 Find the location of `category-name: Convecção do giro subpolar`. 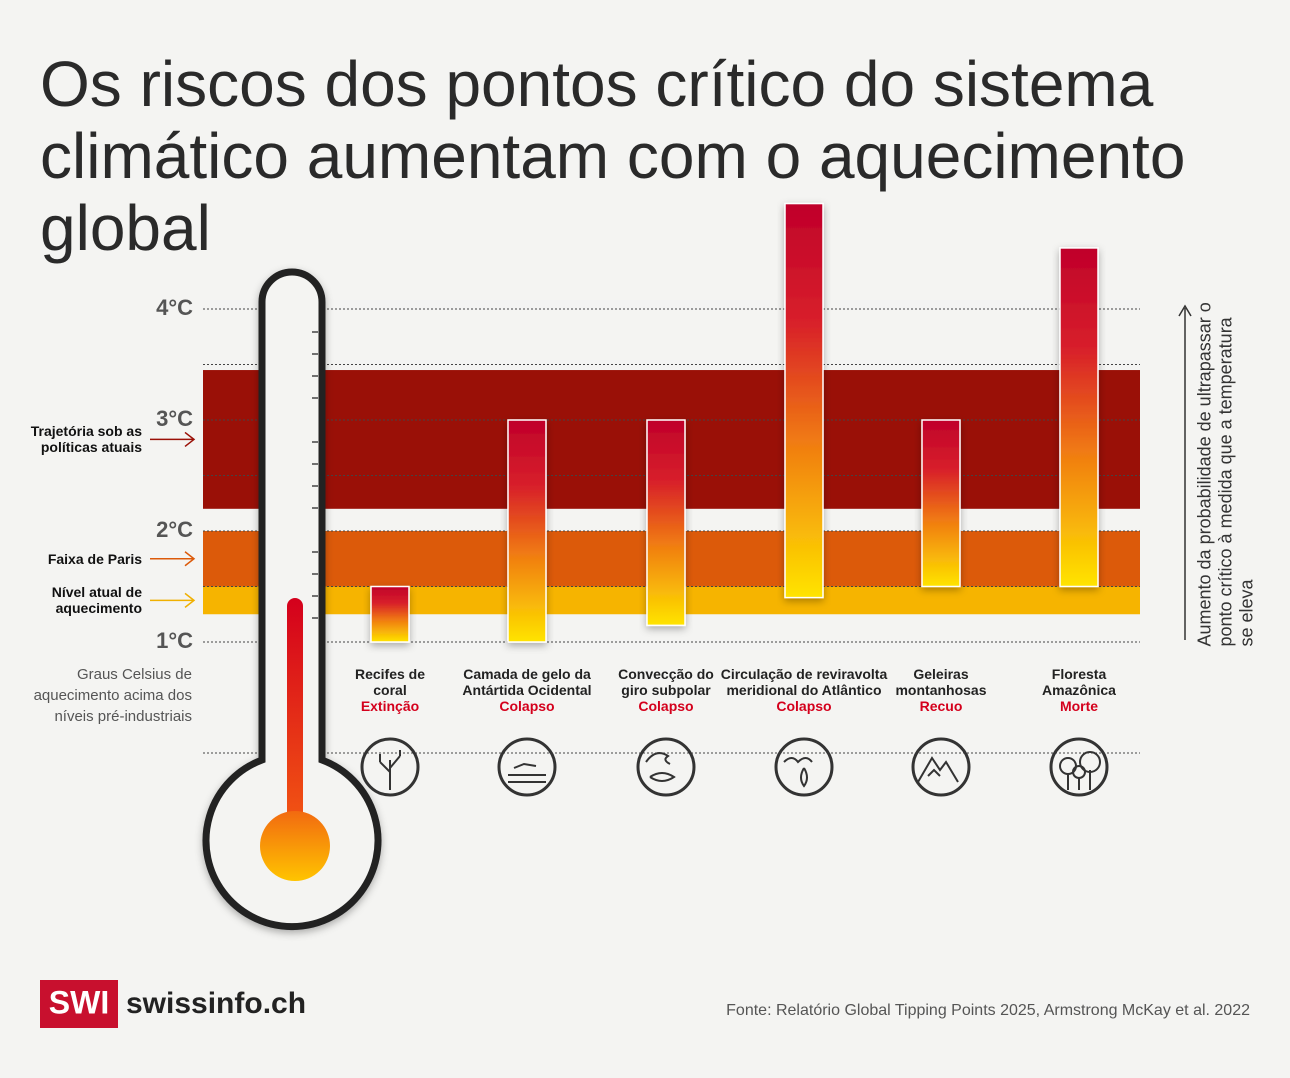

category-name: Convecção do giro subpolar is located at coordinates (666, 682).